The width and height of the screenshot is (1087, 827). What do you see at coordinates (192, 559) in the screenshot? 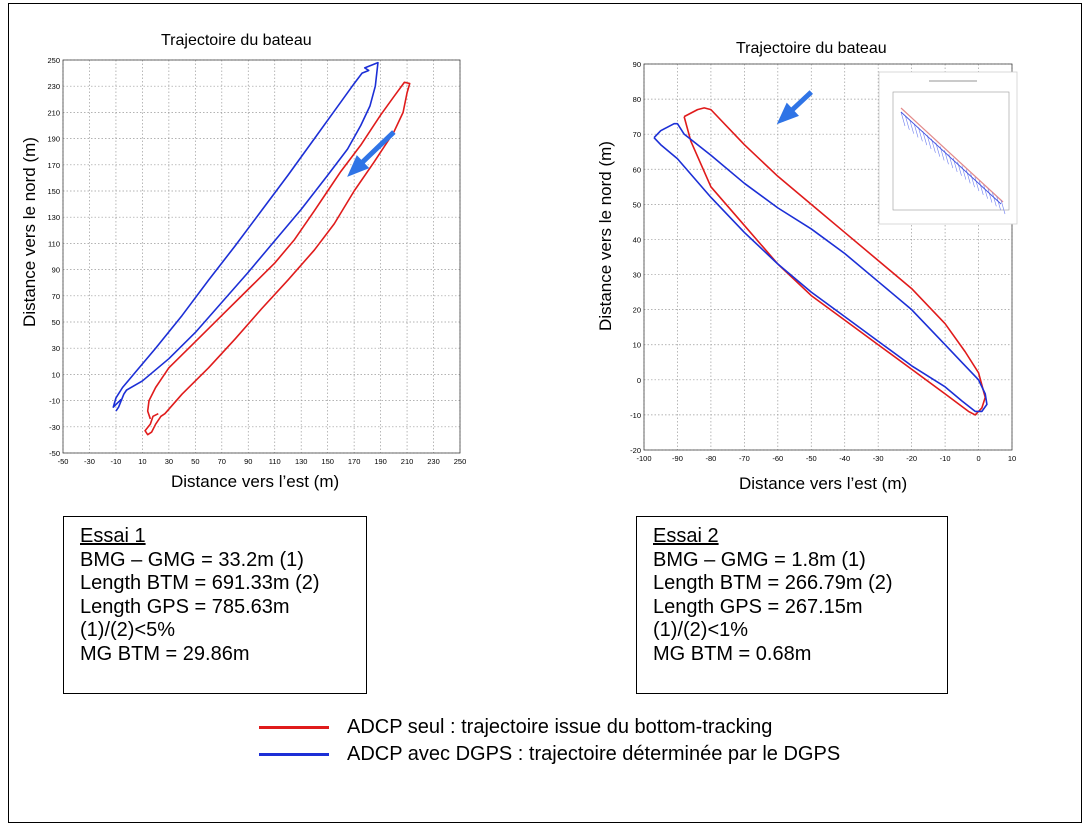
I see `trial1-line: BMG – GMG = 33.2m (1)` at bounding box center [192, 559].